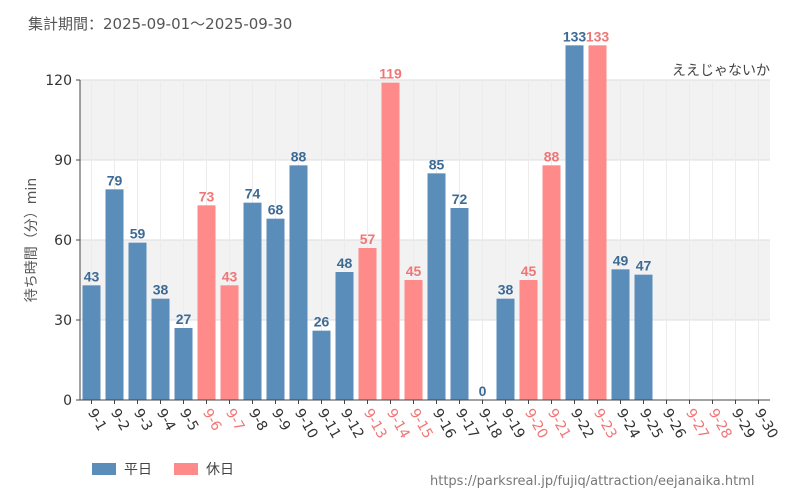 The height and width of the screenshot is (500, 800). Describe the element at coordinates (220, 470) in the screenshot. I see `legend-label-holiday: 休日` at that location.